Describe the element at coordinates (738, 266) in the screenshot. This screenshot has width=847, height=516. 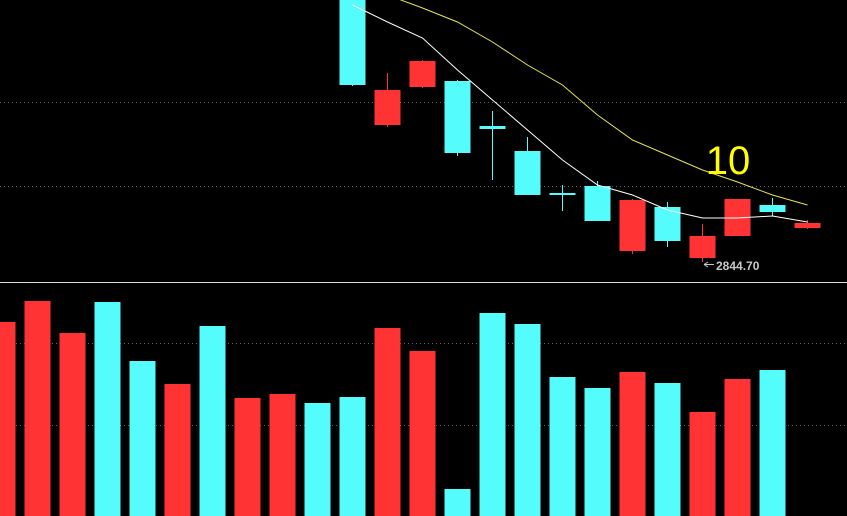
I see `low-label: 2844.70` at that location.